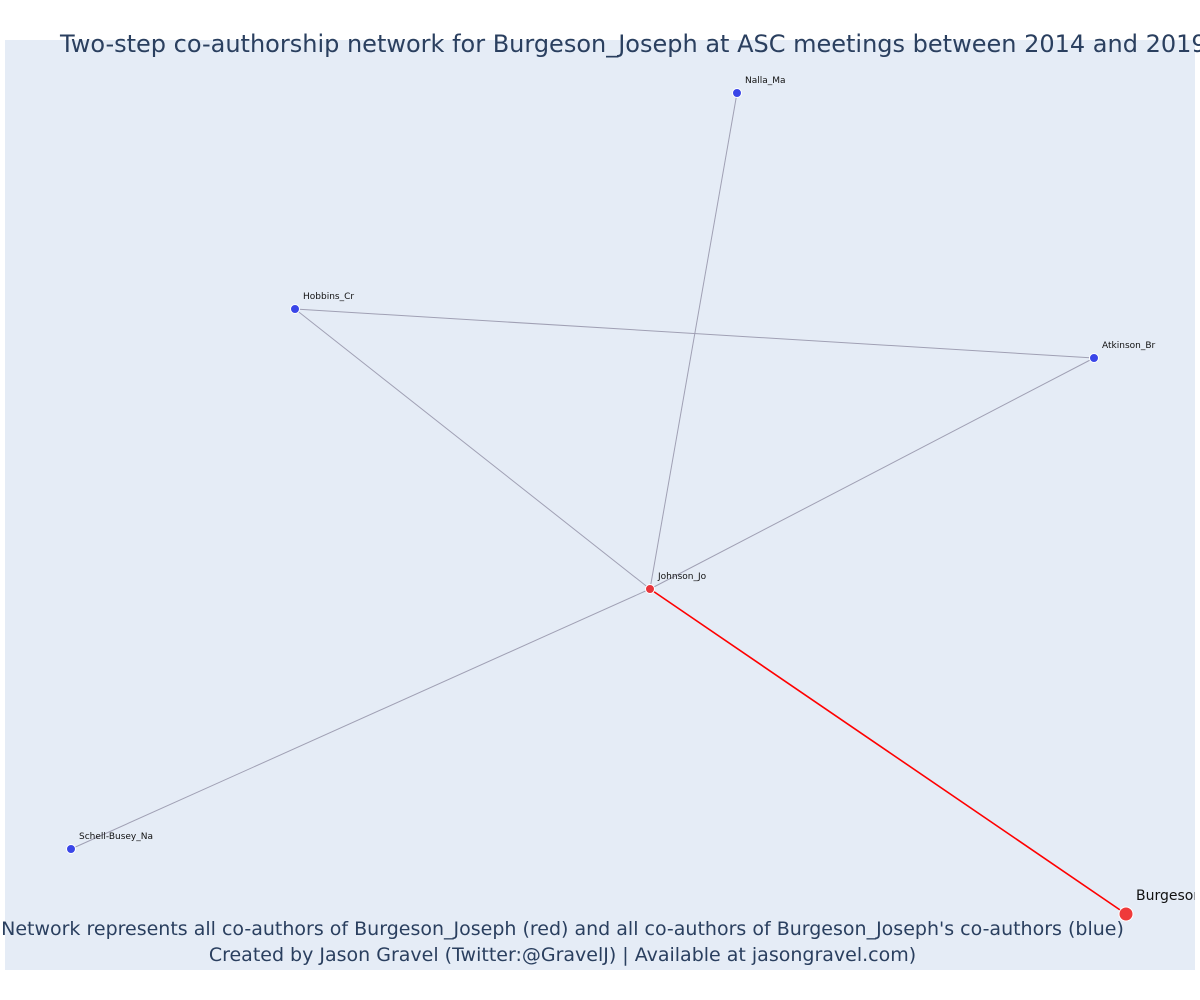  I want to click on edge-johnson-jo-atkinson-br, so click(872, 473).